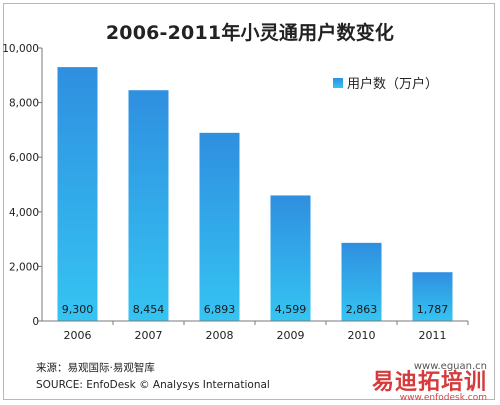 The width and height of the screenshot is (500, 405). What do you see at coordinates (95, 368) in the screenshot?
I see `source-cn: 来源：易观国际·易观智库` at bounding box center [95, 368].